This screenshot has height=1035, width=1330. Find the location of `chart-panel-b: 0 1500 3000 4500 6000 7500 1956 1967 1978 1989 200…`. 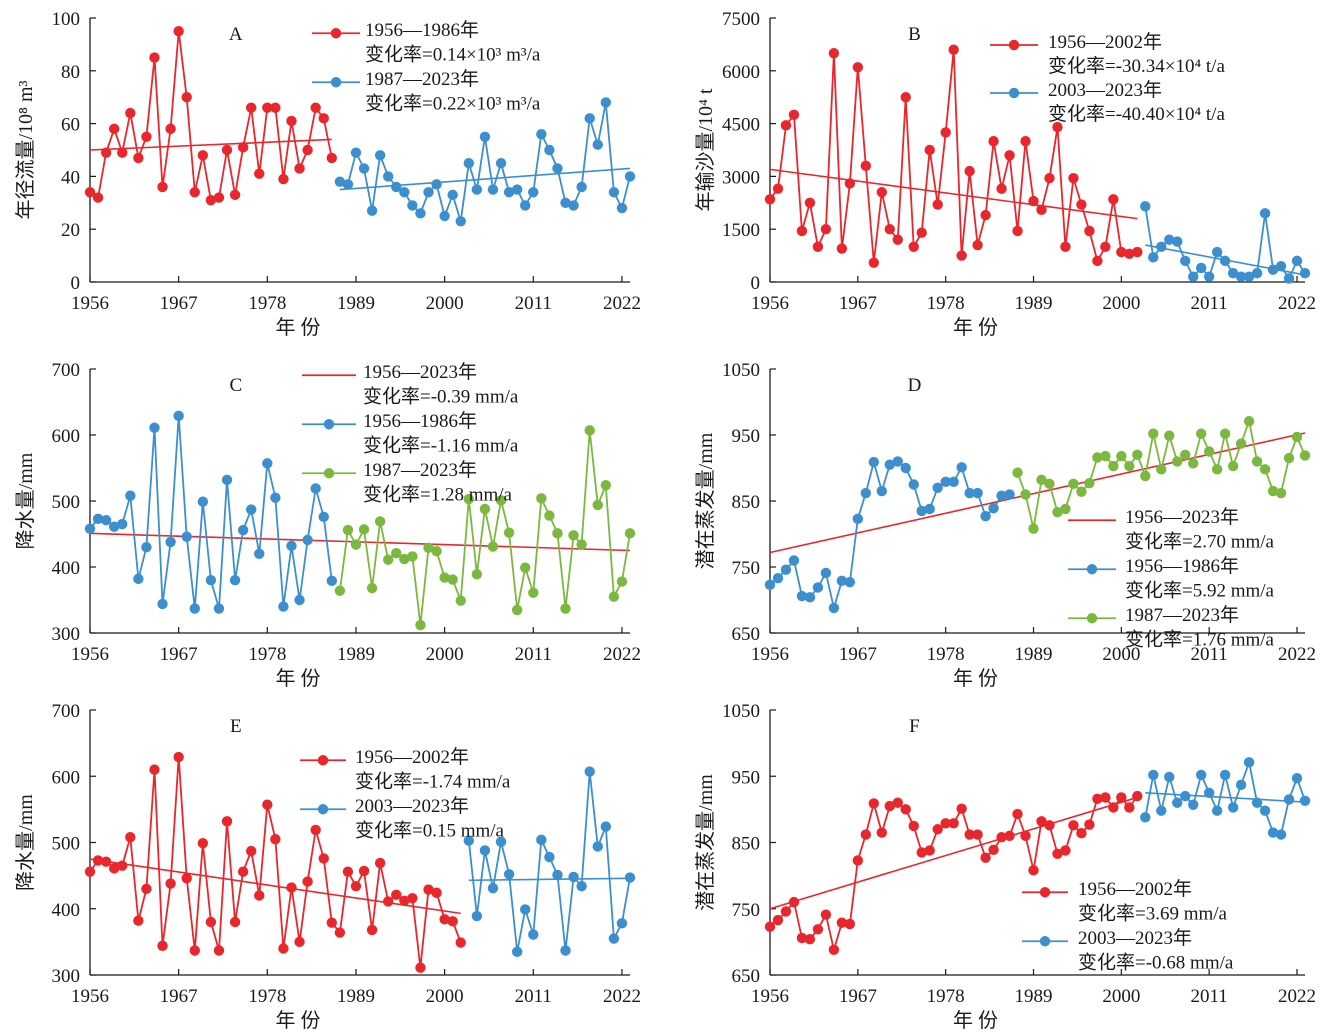

chart-panel-b: 0 1500 3000 4500 6000 7500 1956 1967 1978 1989 200… is located at coordinates (1005, 174).